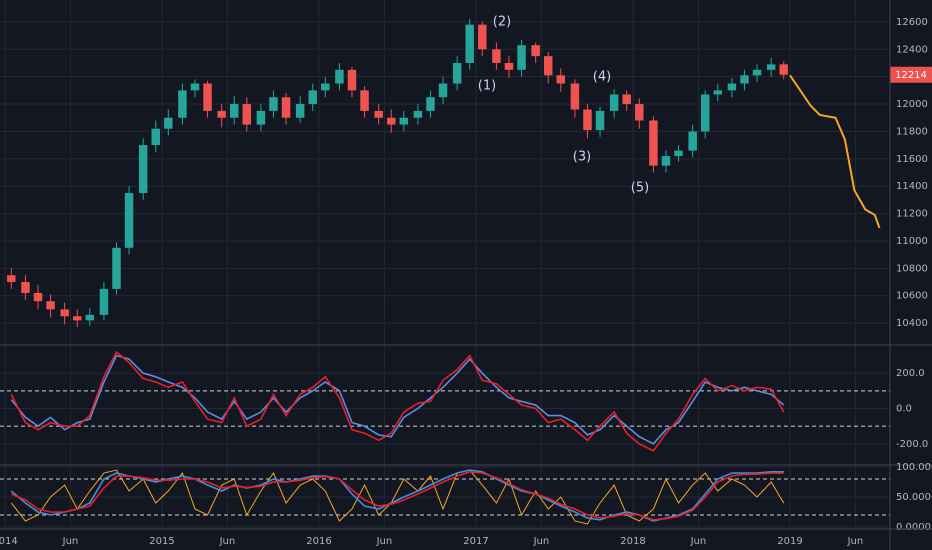  What do you see at coordinates (475, 541) in the screenshot?
I see `x-tick-label: 2017` at bounding box center [475, 541].